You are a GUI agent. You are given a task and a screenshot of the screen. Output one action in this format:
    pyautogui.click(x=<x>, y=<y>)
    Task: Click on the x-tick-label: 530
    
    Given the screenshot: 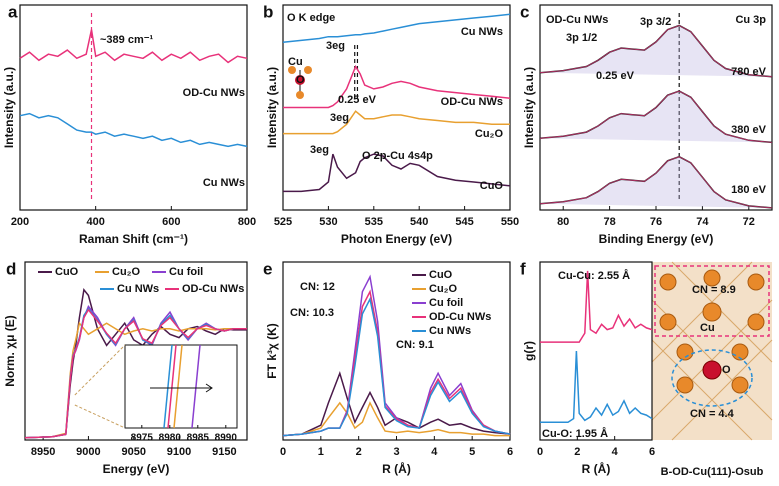 What is the action you would take?
    pyautogui.click(x=328, y=222)
    